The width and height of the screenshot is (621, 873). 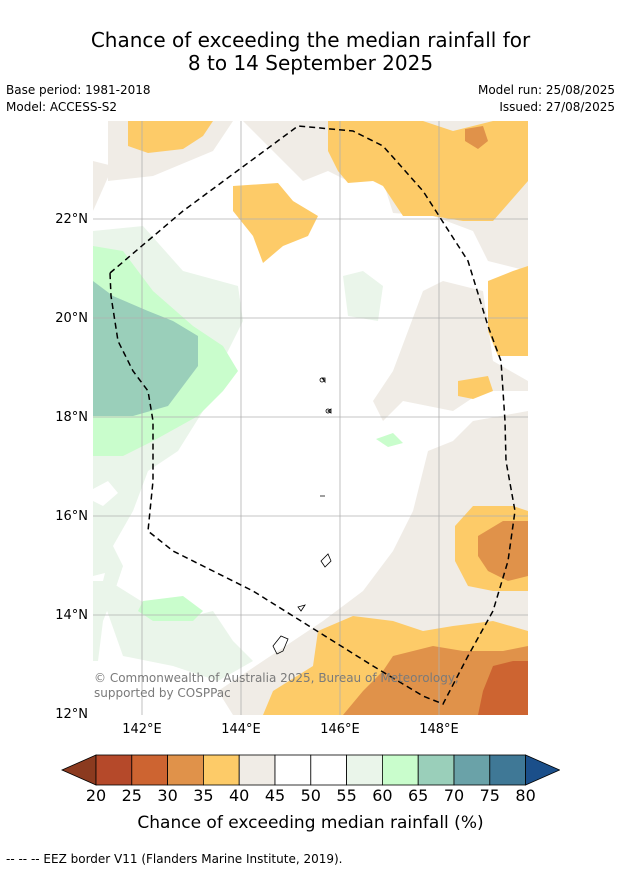 I want to click on colorbar-tick-label: 75, so click(x=489, y=795).